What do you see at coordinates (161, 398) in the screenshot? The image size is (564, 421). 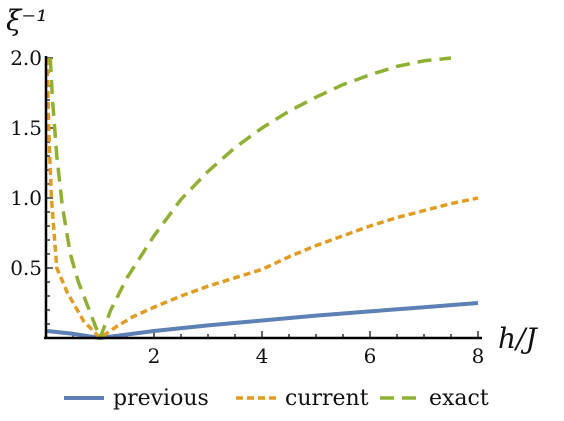 I see `legend-label-previous: previous` at bounding box center [161, 398].